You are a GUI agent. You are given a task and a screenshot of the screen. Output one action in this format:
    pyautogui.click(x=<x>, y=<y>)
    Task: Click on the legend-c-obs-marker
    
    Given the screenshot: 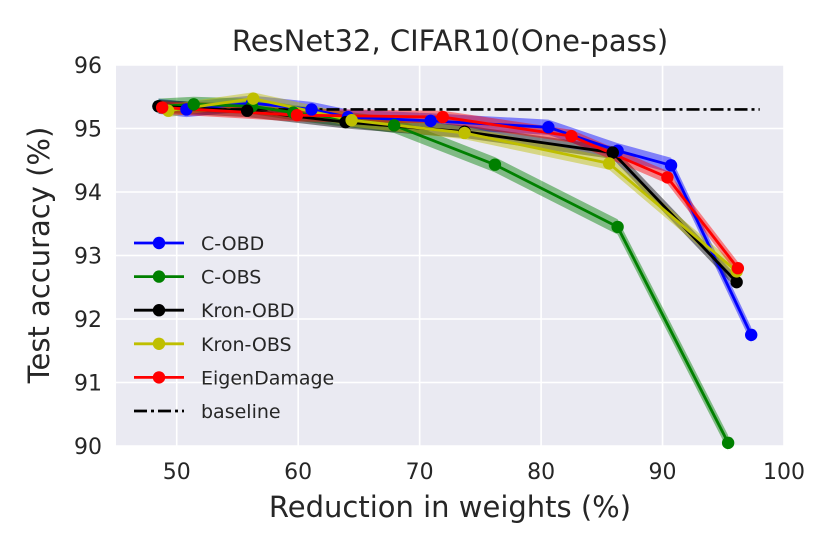 What is the action you would take?
    pyautogui.click(x=159, y=276)
    